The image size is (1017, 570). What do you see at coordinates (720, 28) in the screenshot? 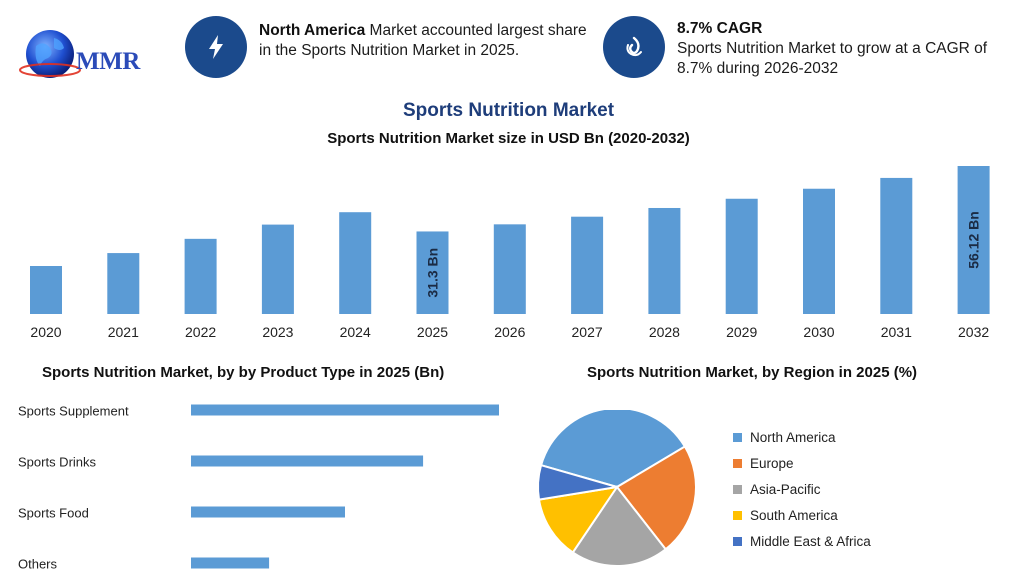
I see `info2-bold: 8.7% CAGR` at bounding box center [720, 28].